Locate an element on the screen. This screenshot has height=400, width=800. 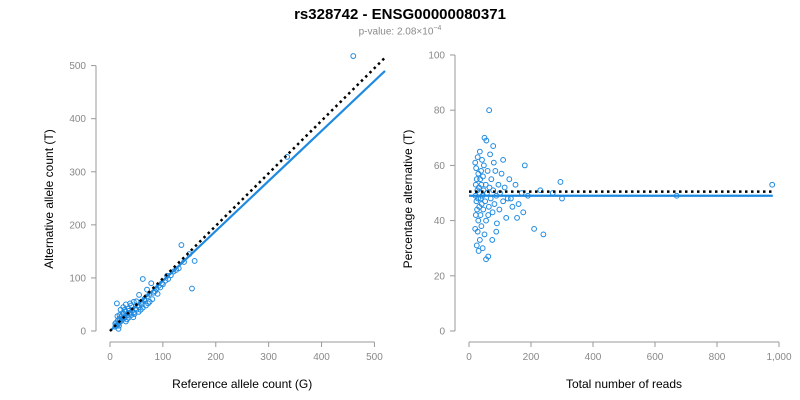
y-tick-label: 60 is located at coordinates (440, 166).